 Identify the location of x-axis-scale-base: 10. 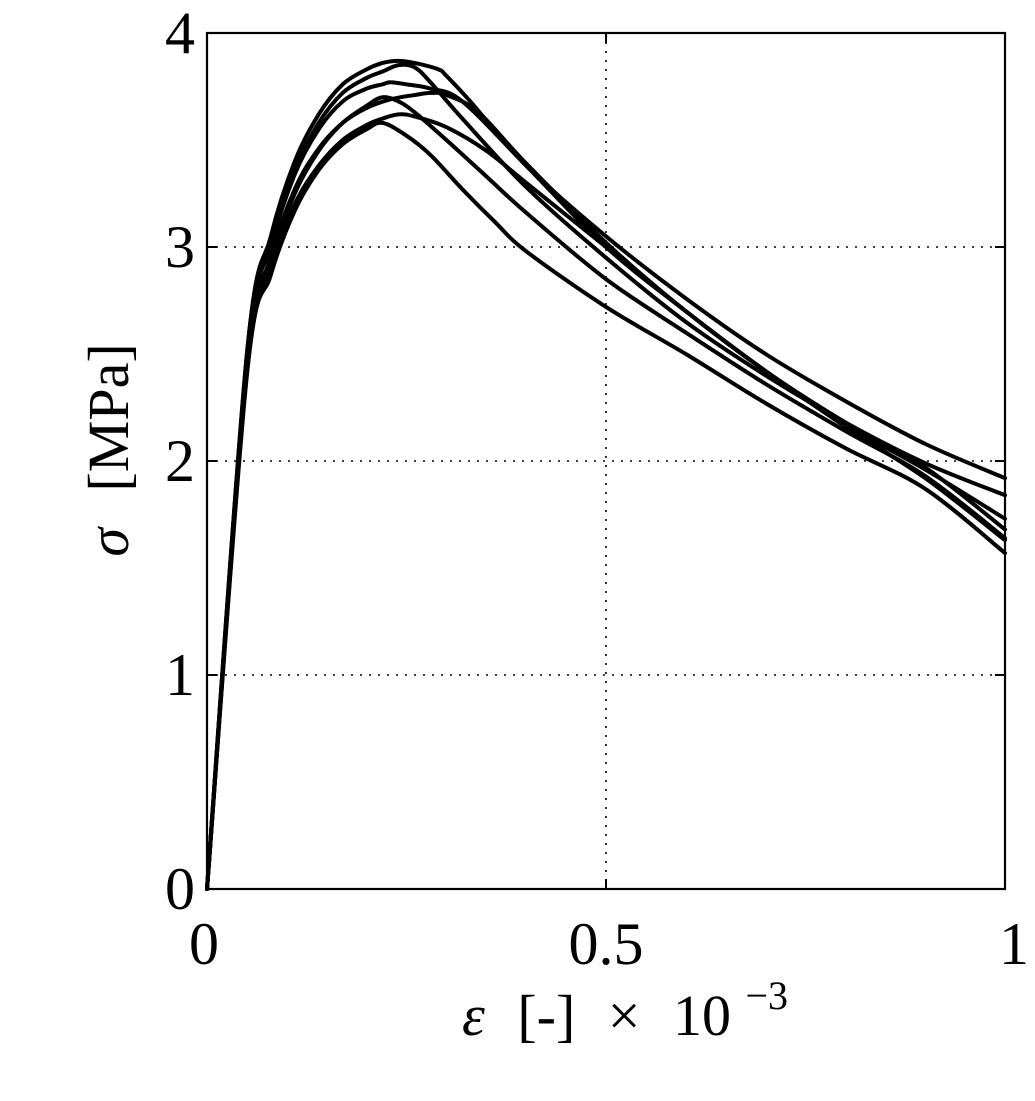
(702, 1015).